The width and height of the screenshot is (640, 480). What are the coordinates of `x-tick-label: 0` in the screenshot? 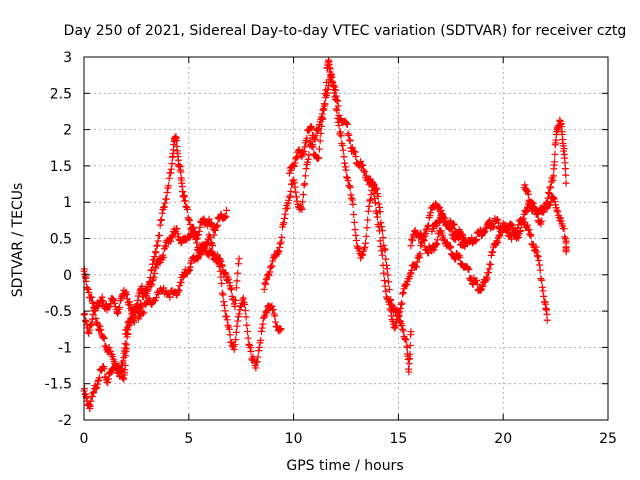 It's located at (84, 439).